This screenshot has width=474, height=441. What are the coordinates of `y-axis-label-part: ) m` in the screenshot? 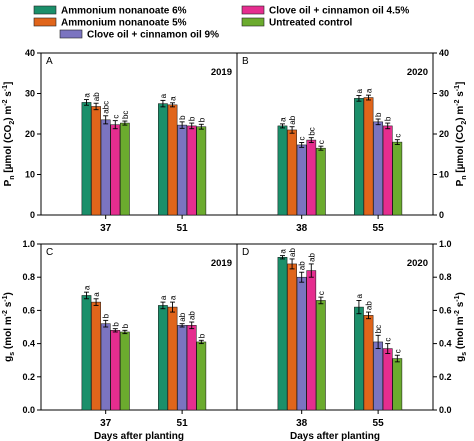 It's located at (8, 113).